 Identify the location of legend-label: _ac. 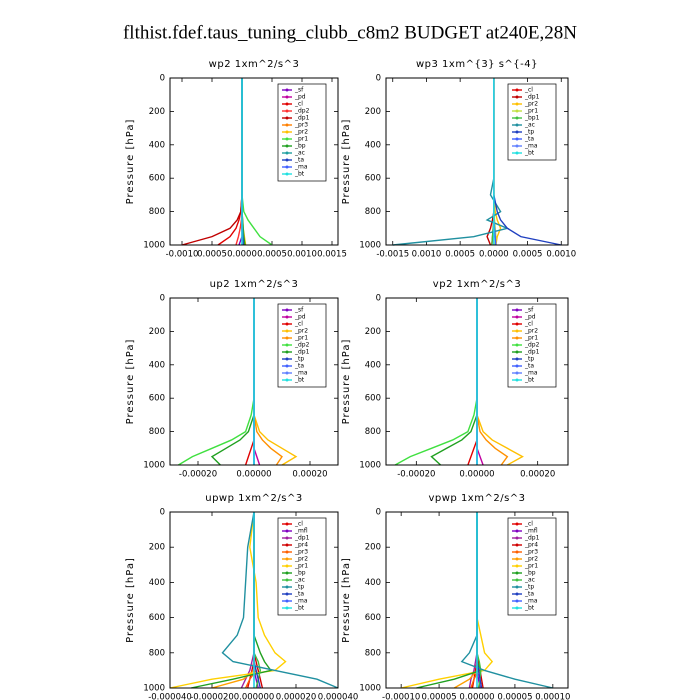
(529, 125).